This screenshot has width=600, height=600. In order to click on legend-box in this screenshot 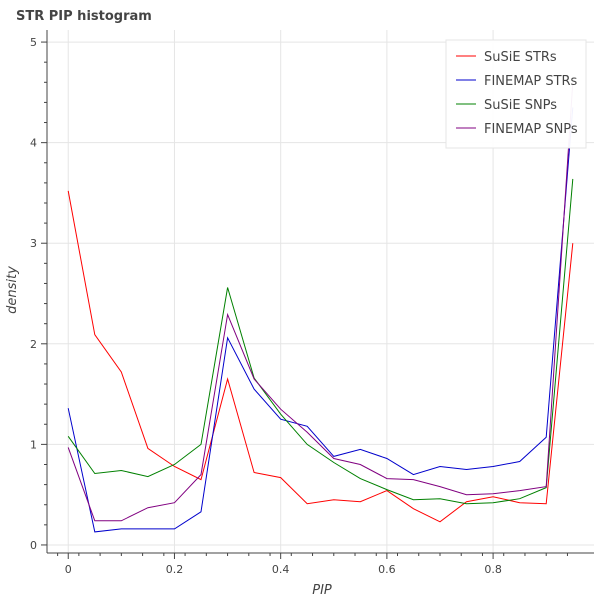, I will do `click(516, 94)`.